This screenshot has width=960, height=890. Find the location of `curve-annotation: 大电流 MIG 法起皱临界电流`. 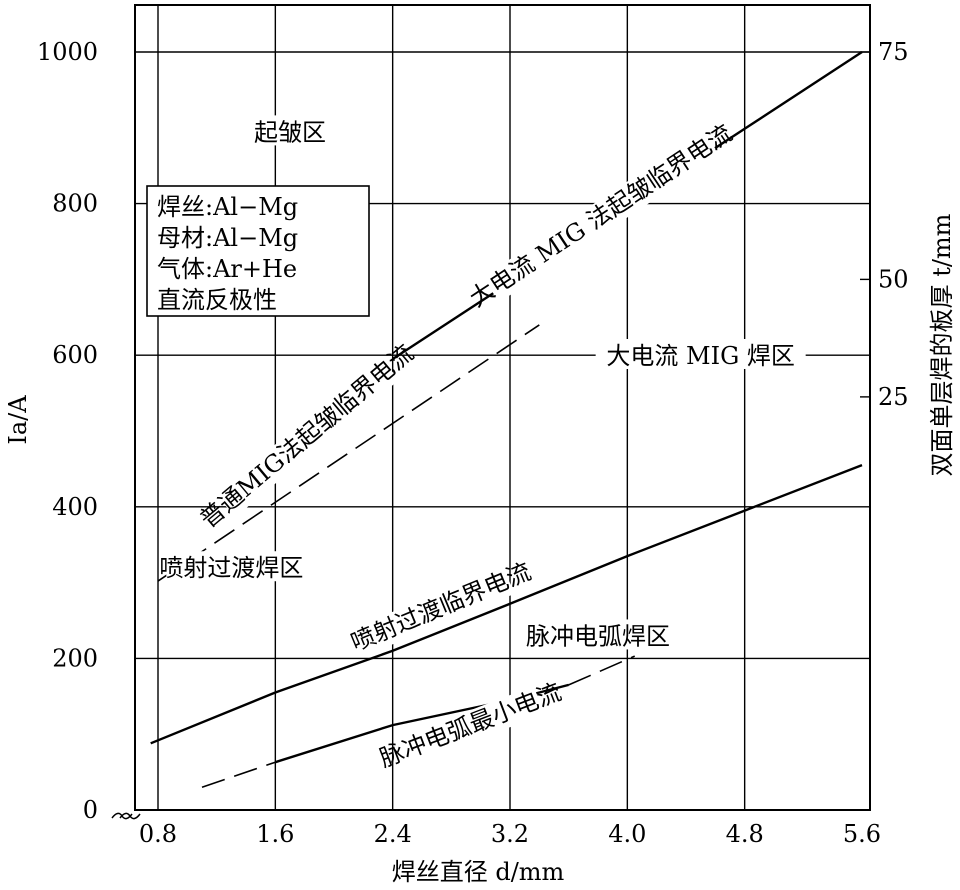

curve-annotation: 大电流 MIG 法起皱临界电流 is located at coordinates (601, 216).